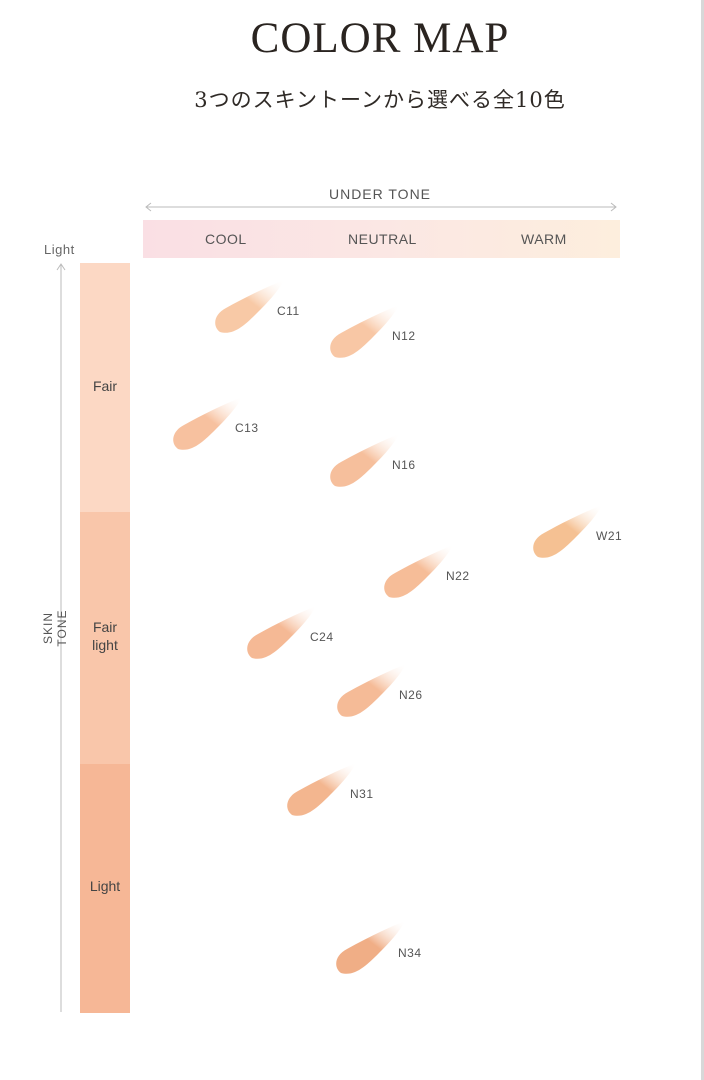  What do you see at coordinates (380, 38) in the screenshot?
I see `page-title: COLOR MAP` at bounding box center [380, 38].